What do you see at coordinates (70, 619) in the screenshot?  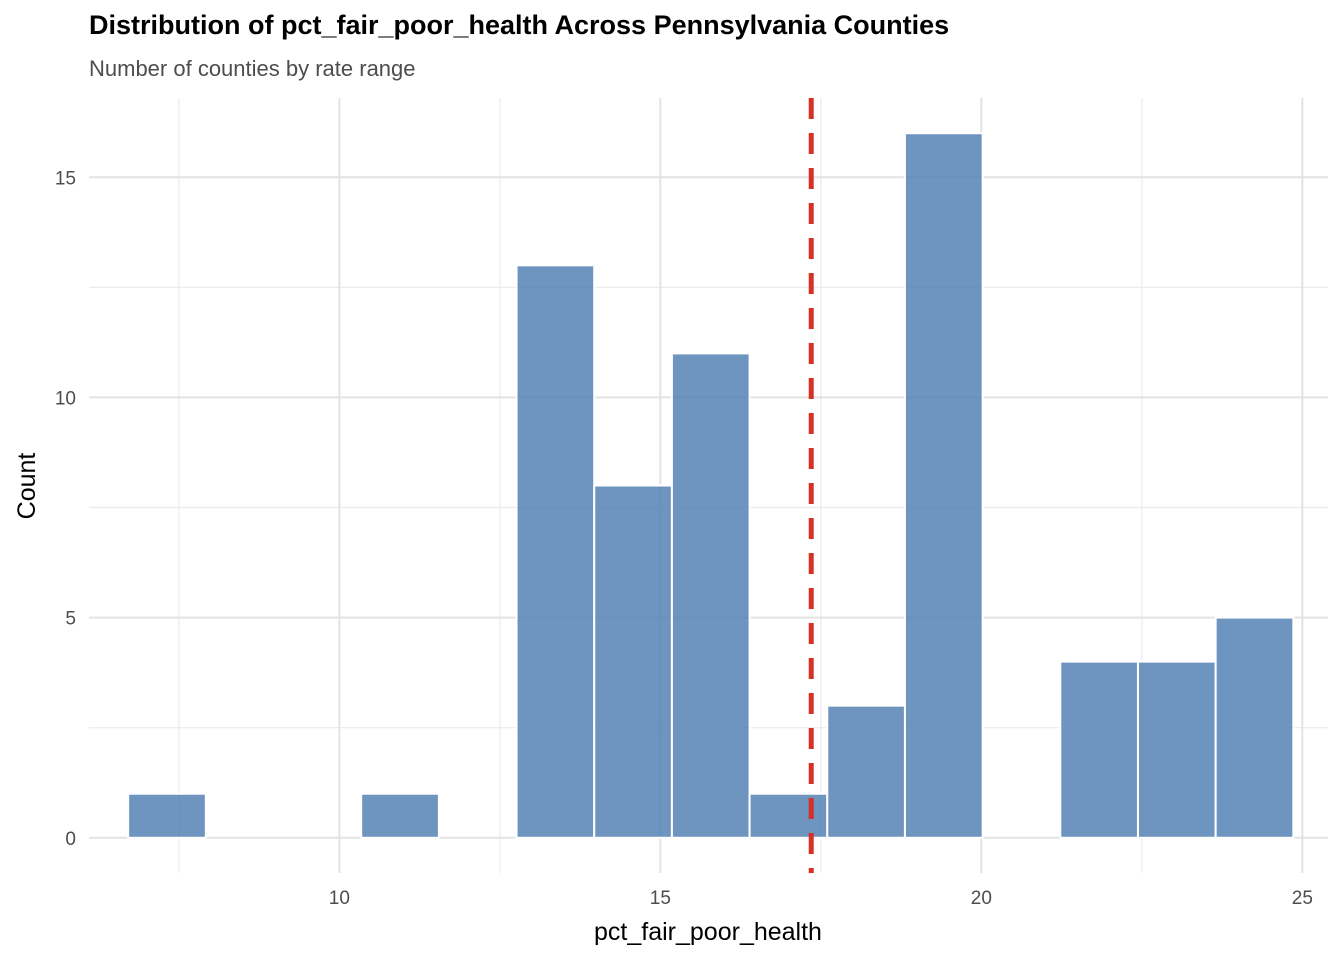 I see `y-tick-label: 5` at bounding box center [70, 619].